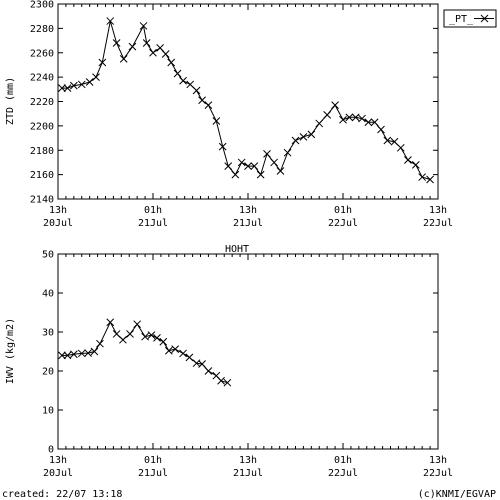 This screenshot has height=500, width=500. Describe the element at coordinates (58, 223) in the screenshot. I see `ztd-x-tick-label-date: 20Jul` at that location.